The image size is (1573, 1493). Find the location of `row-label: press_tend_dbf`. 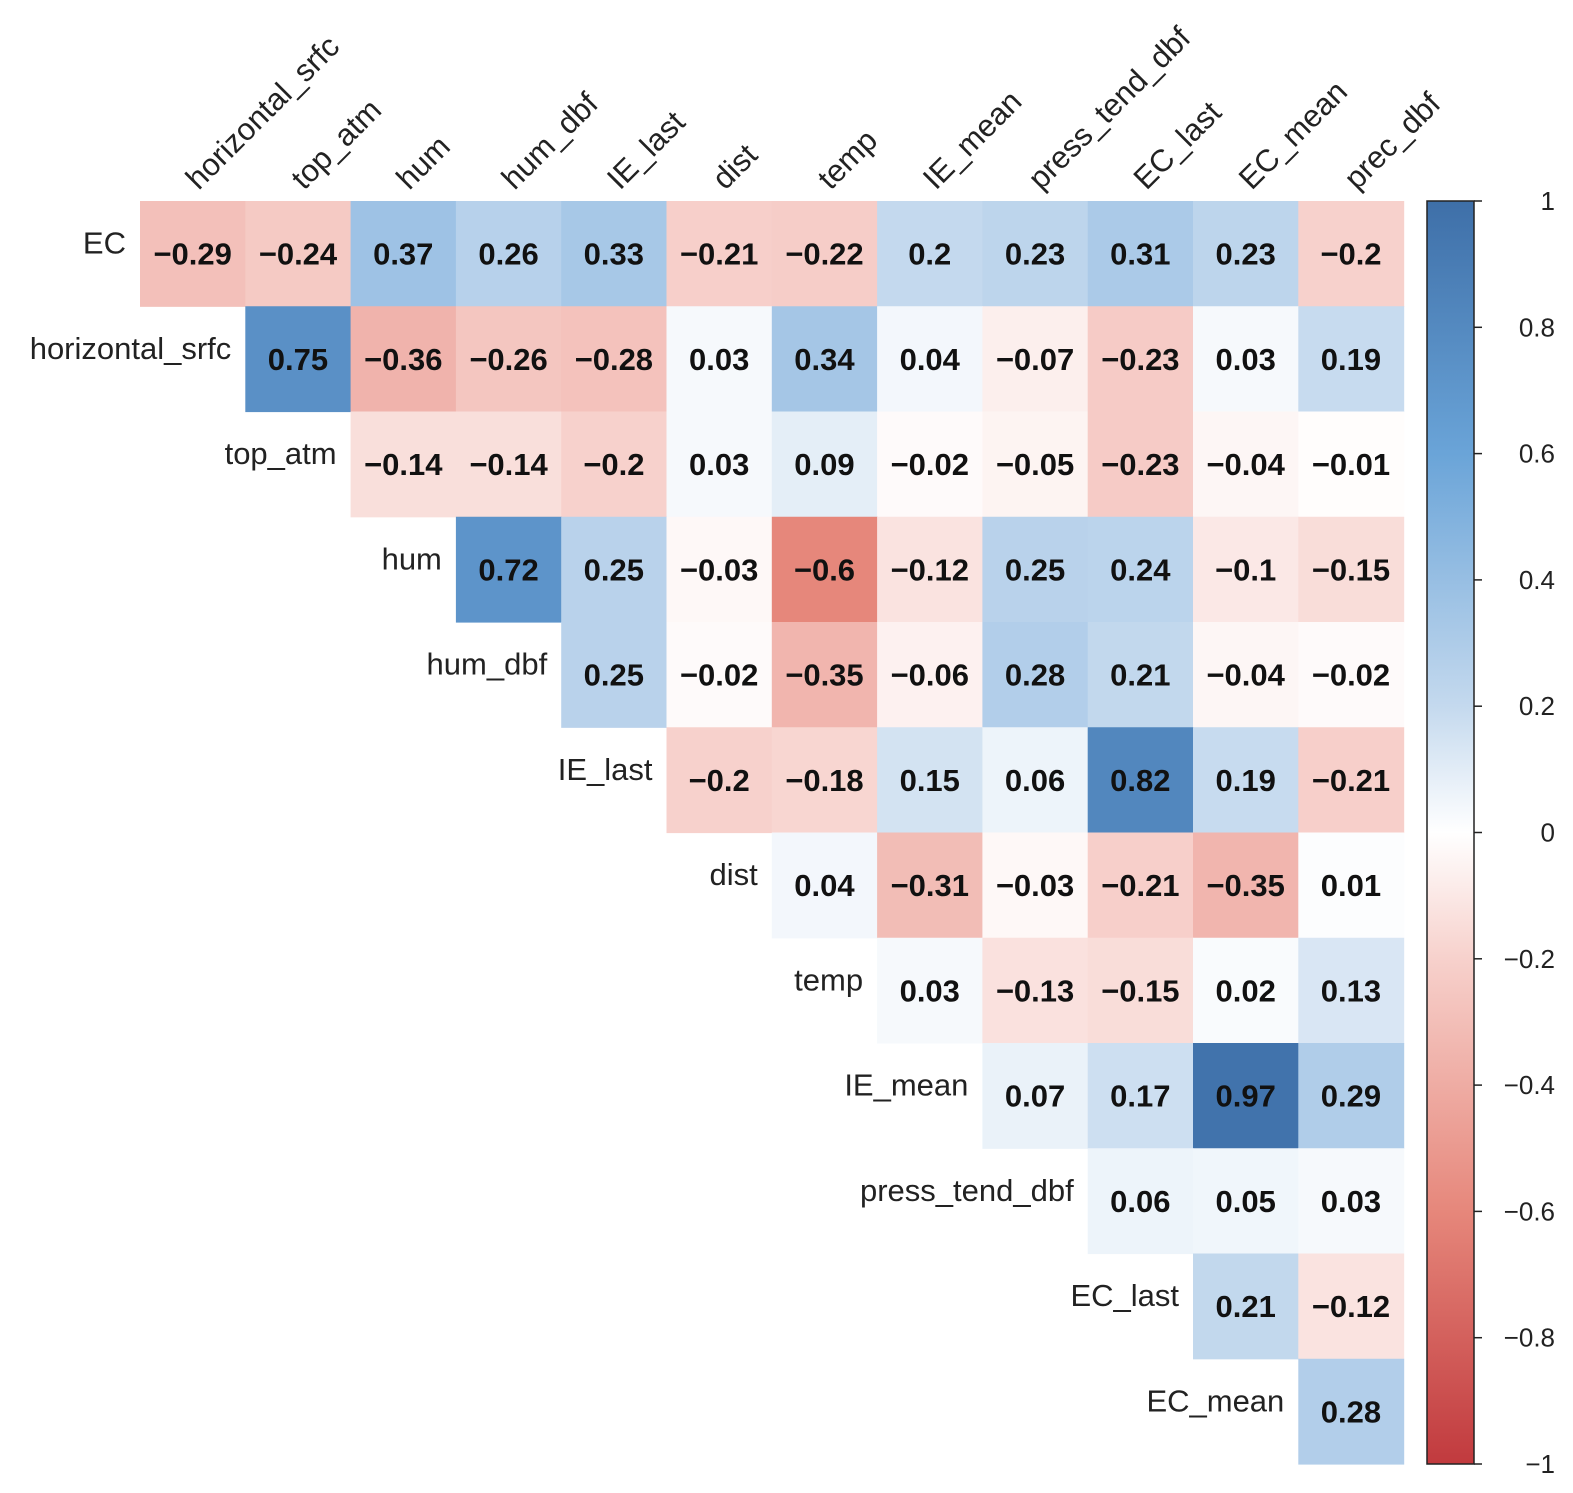

row-label: press_tend_dbf is located at coordinates (967, 1190).